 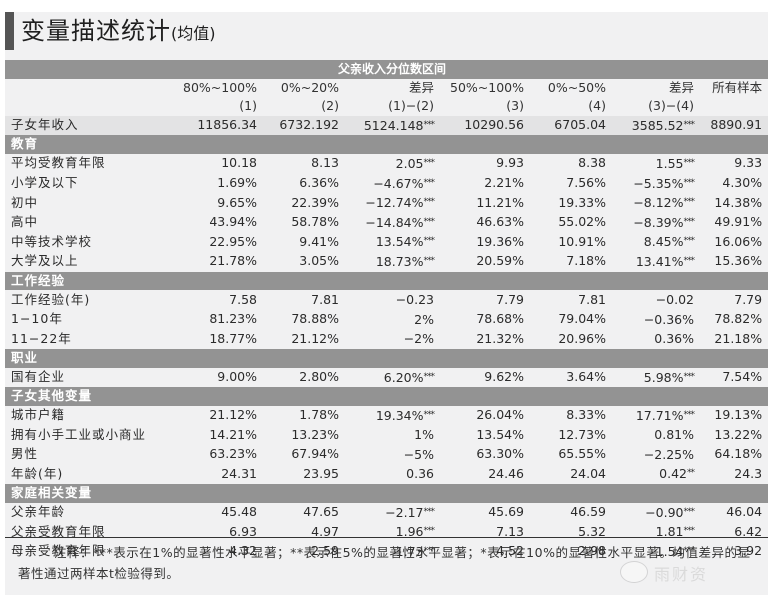 I want to click on cell-value: 21.18%, so click(x=738, y=338).